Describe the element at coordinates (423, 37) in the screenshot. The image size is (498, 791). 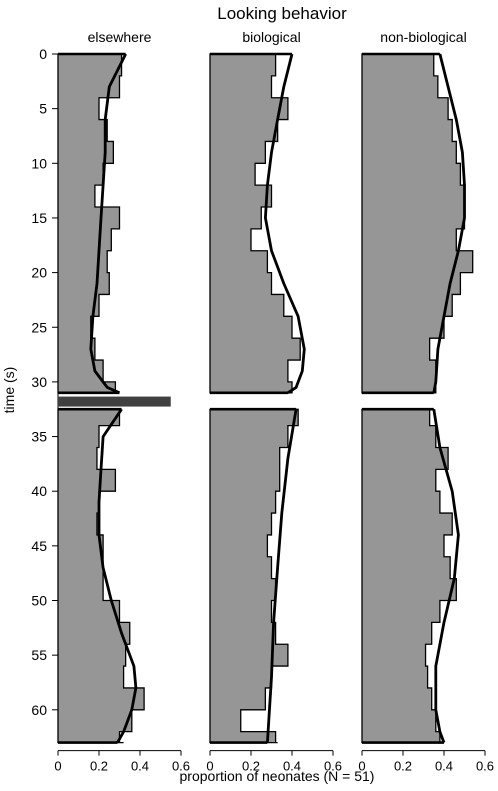
I see `panel-title: non-biological` at that location.